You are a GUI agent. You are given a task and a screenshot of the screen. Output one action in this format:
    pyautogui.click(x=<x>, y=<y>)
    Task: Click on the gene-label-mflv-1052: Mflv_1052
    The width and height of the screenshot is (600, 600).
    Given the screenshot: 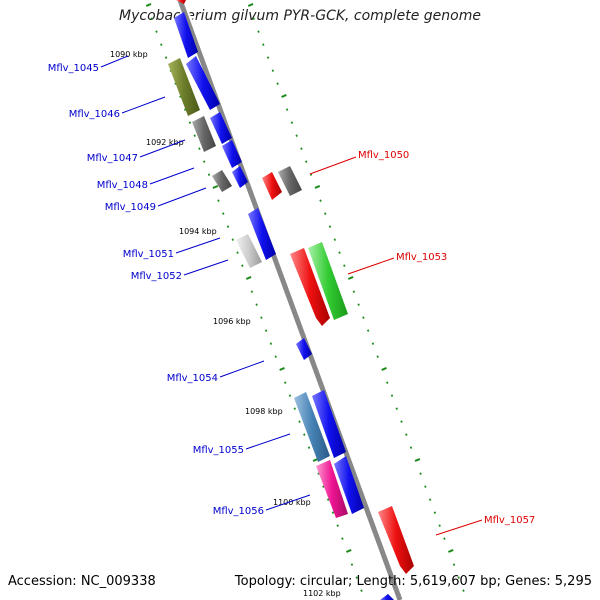 What is the action you would take?
    pyautogui.click(x=156, y=276)
    